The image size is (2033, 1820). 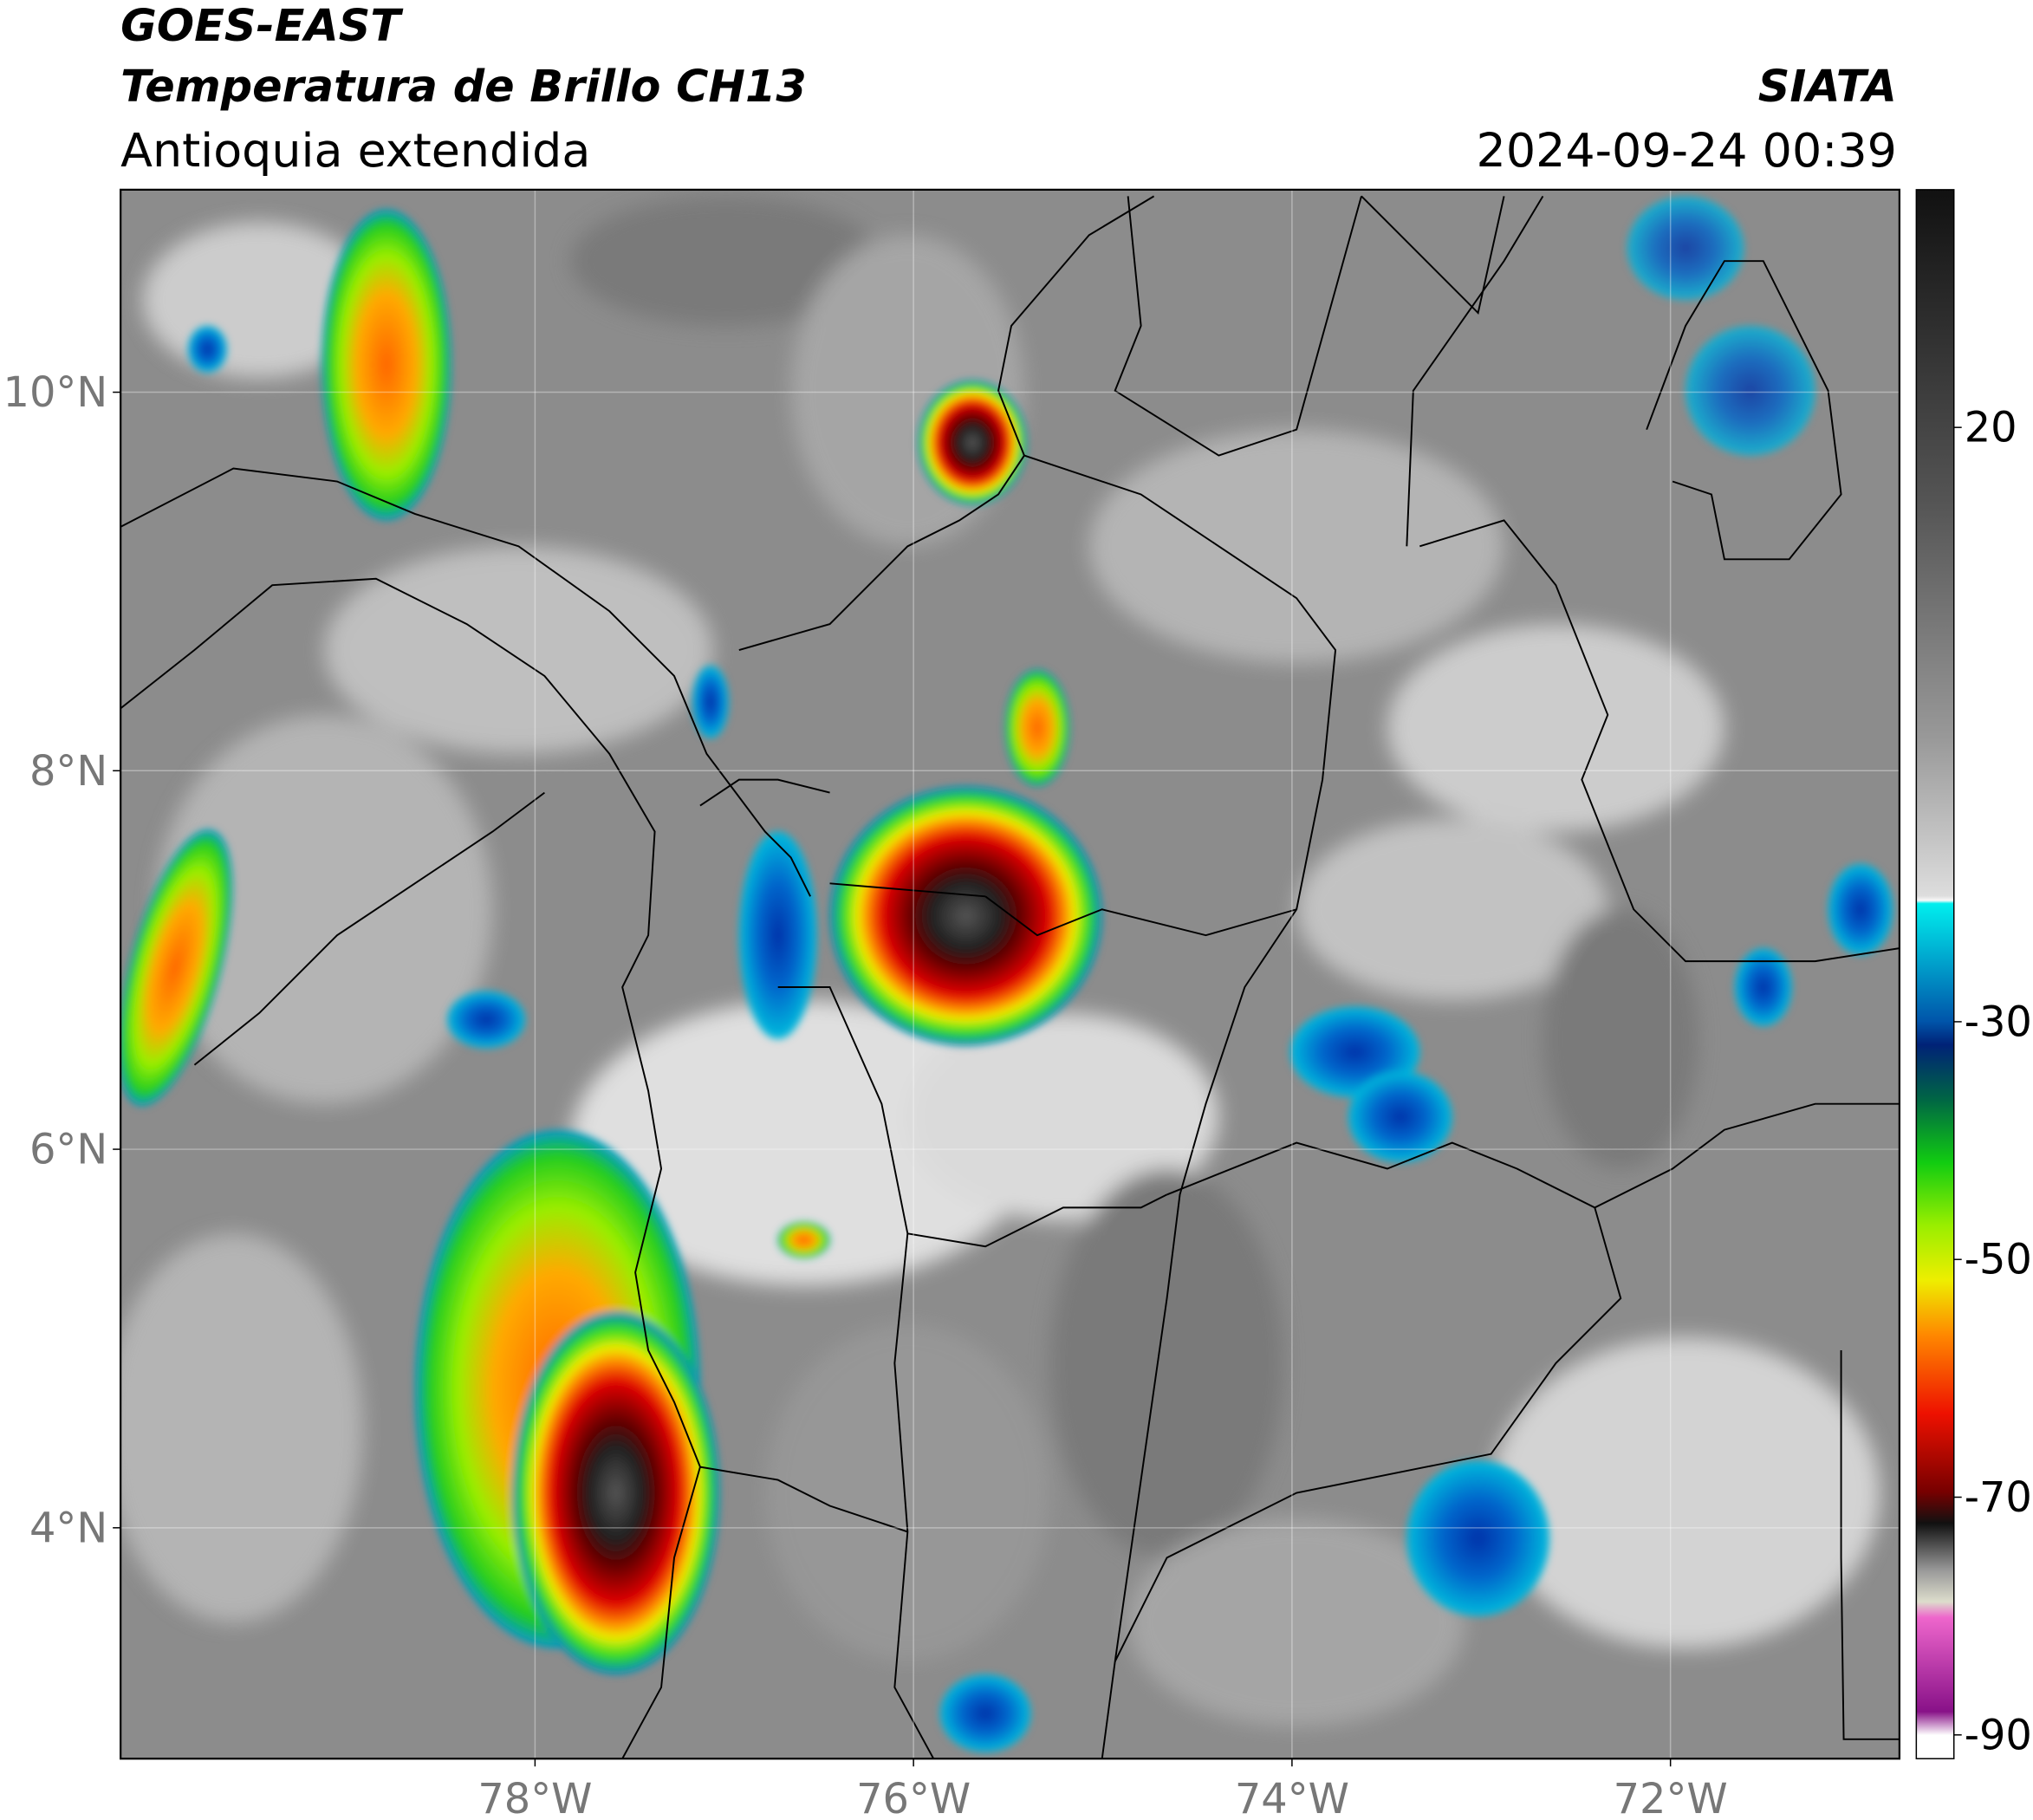 What do you see at coordinates (68, 772) in the screenshot?
I see `lat-tick-label: 8°N` at bounding box center [68, 772].